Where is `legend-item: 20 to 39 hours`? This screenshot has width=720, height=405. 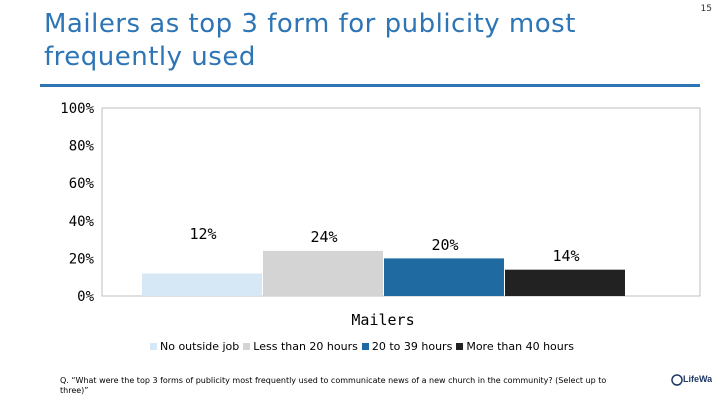 legend-item: 20 to 39 hours is located at coordinates (407, 346).